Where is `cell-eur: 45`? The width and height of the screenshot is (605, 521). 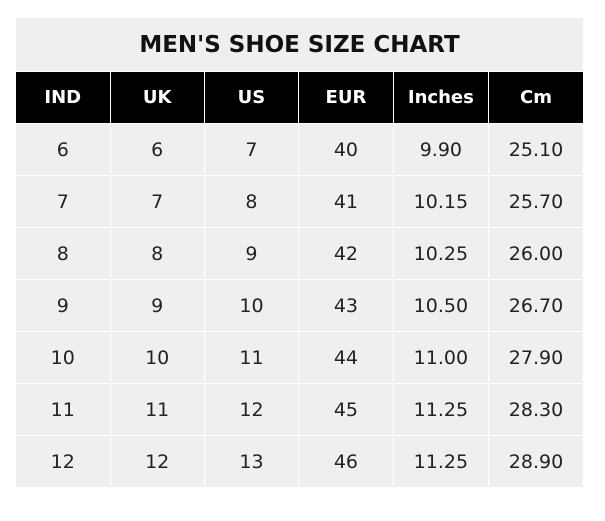
cell-eur: 45 is located at coordinates (346, 409).